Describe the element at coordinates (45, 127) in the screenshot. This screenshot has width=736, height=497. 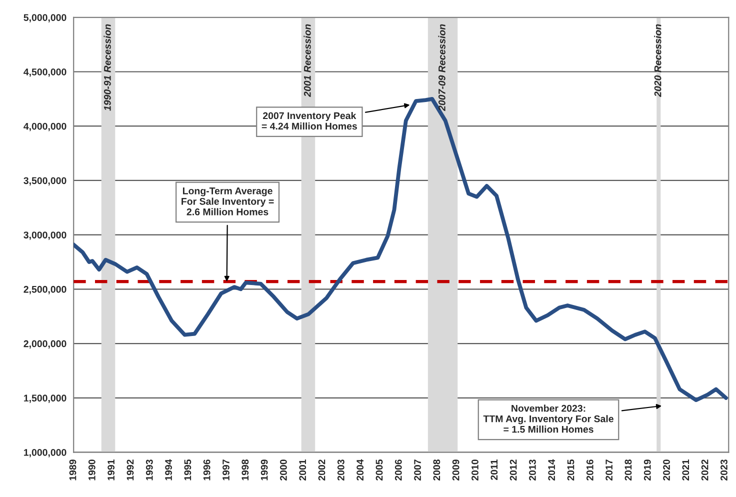
I see `y-tick-label: 4,000,000` at that location.